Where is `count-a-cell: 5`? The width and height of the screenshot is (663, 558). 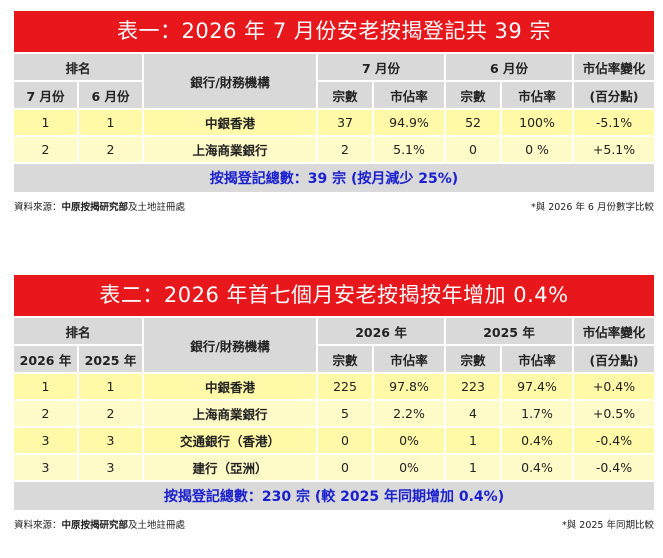
count-a-cell: 5 is located at coordinates (346, 412).